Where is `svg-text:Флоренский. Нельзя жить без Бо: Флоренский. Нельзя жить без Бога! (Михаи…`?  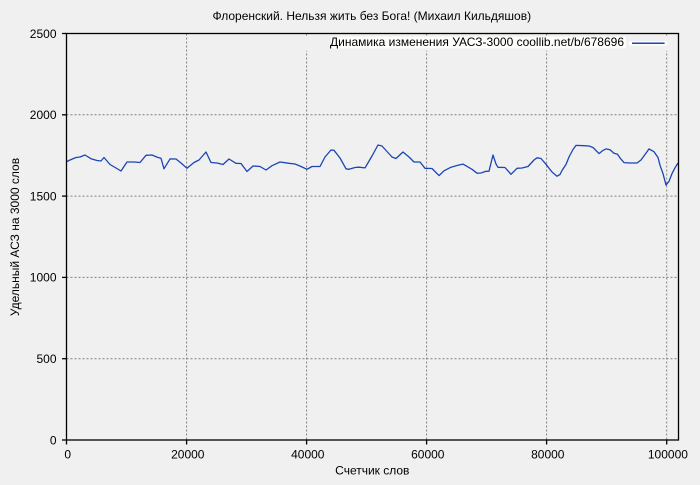
svg-text:Флоренский. Нельзя жить без Бо: Флоренский. Нельзя жить без Бога! (Михаи… is located at coordinates (372, 16).